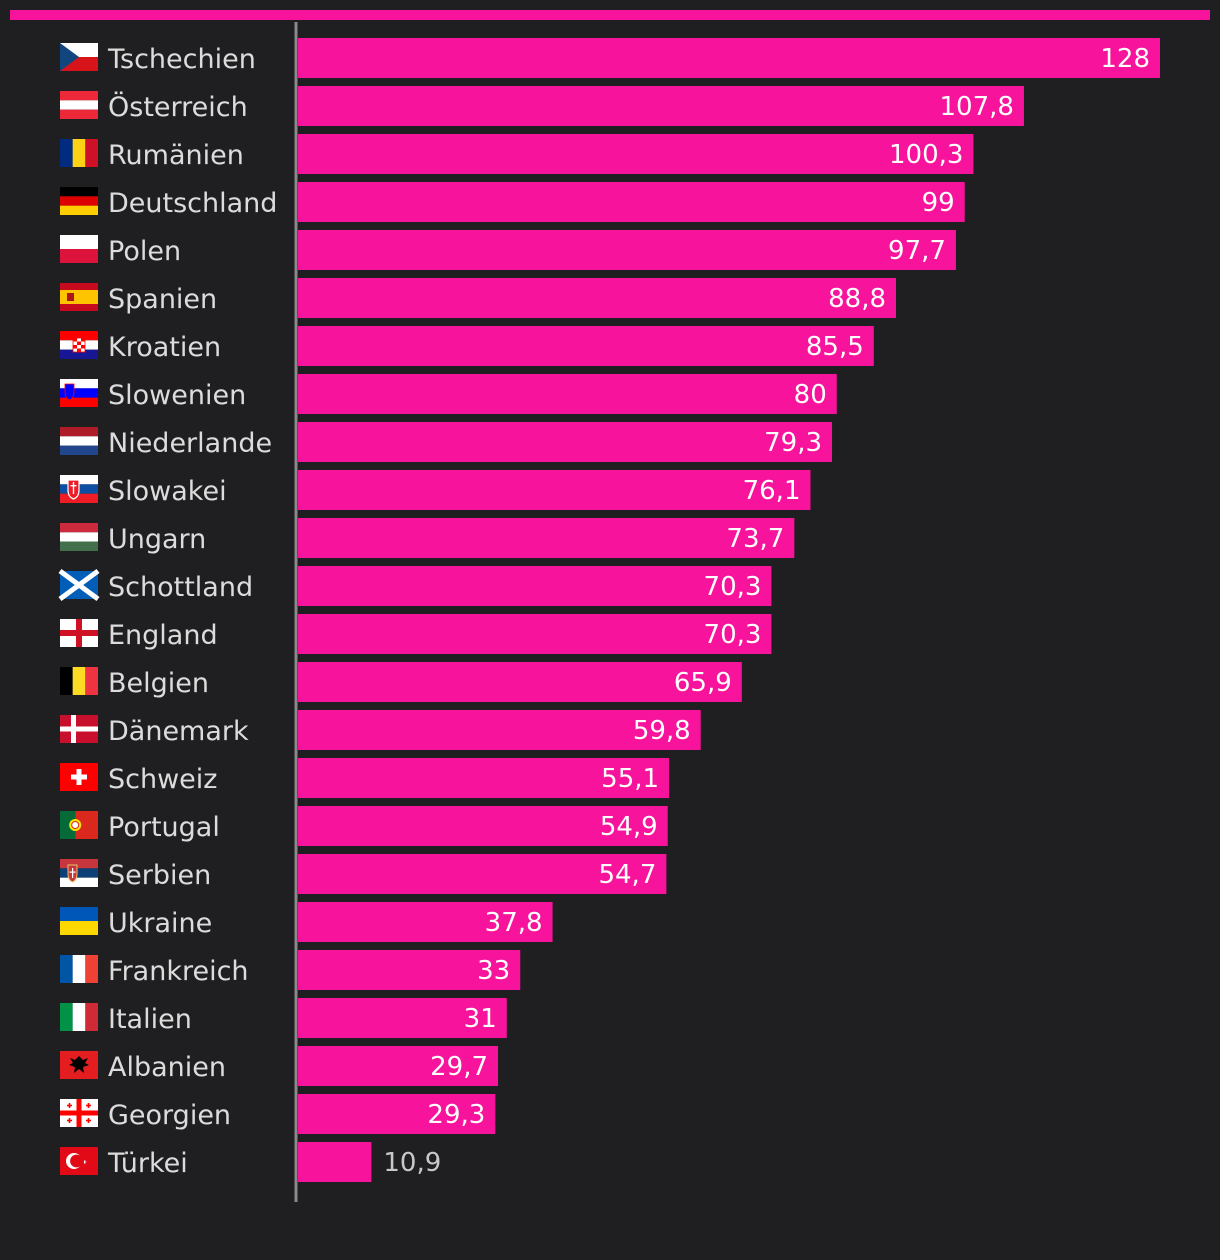 This screenshot has width=1220, height=1260. What do you see at coordinates (162, 299) in the screenshot?
I see `category-label: Spanien` at bounding box center [162, 299].